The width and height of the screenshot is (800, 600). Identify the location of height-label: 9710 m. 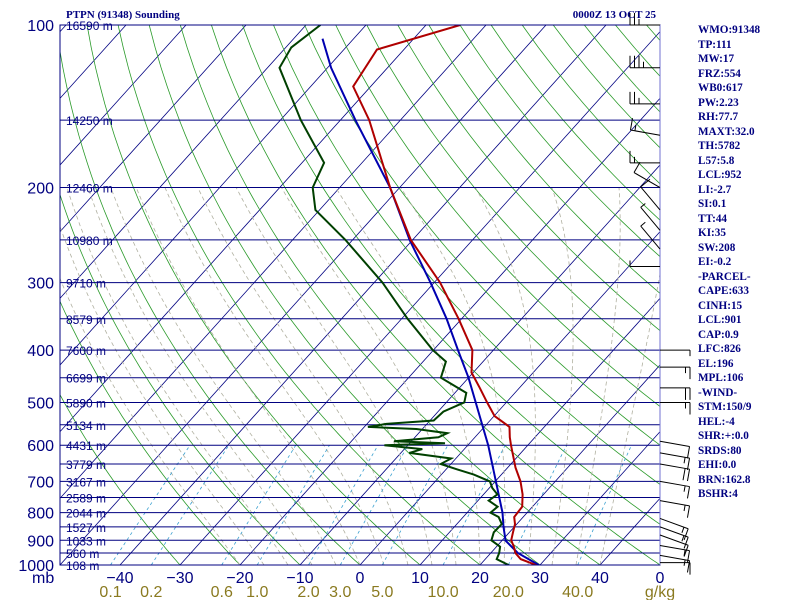
(86, 284).